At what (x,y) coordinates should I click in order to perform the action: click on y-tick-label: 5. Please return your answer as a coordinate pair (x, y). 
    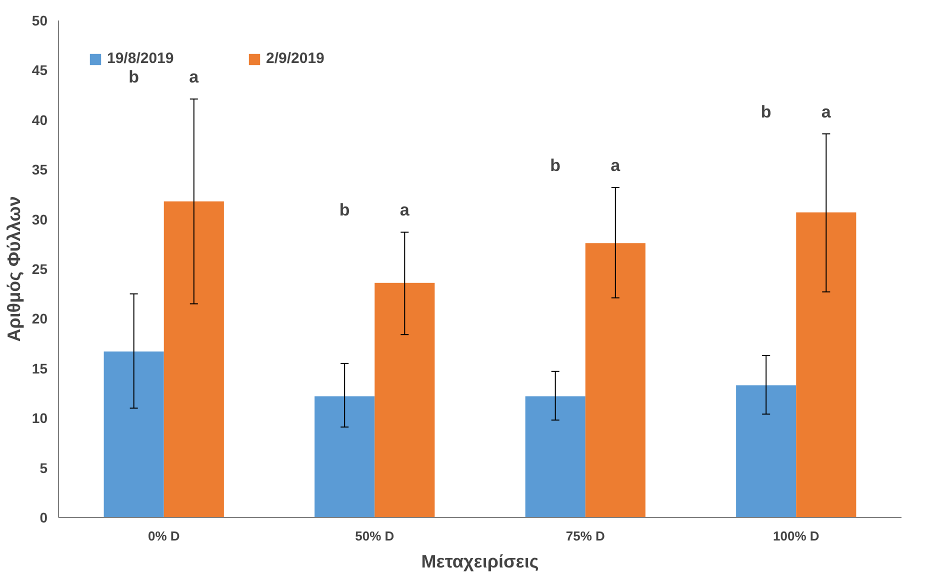
    Looking at the image, I should click on (44, 468).